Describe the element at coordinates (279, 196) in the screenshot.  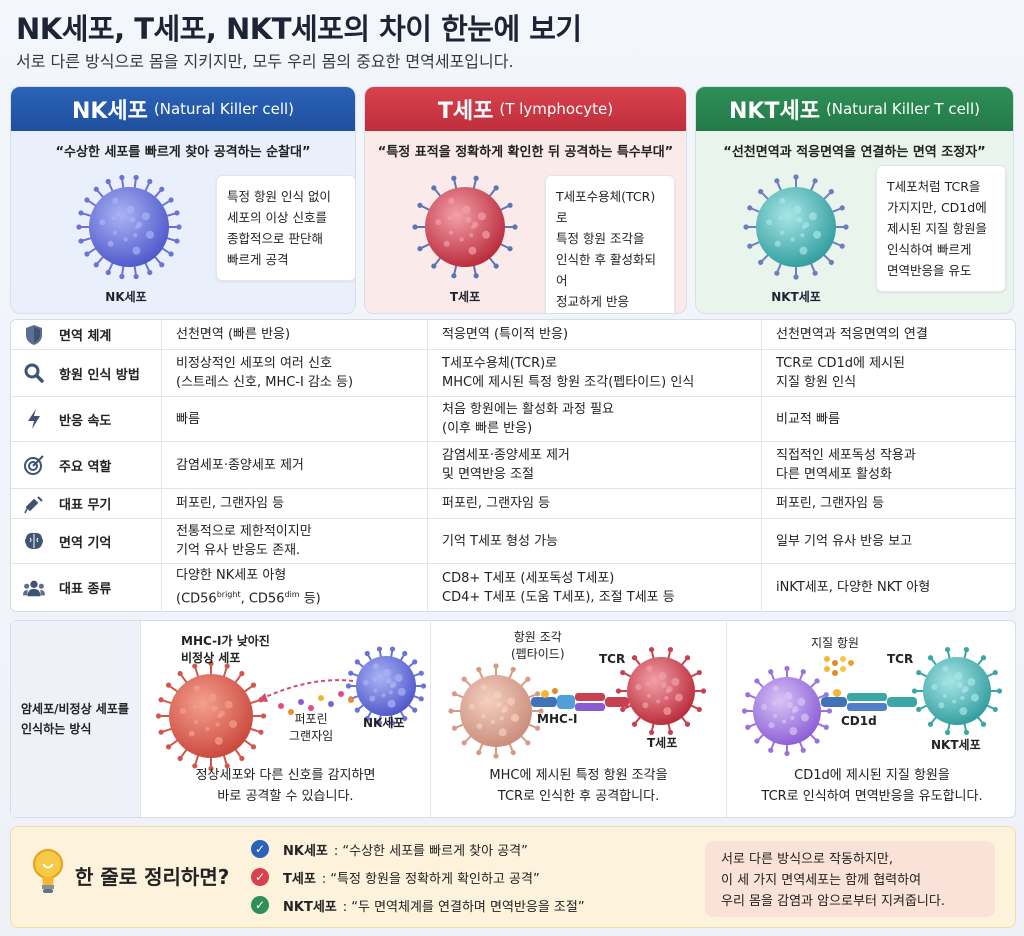
I see `nk-desc-line: 특정 항원 인식 없이` at that location.